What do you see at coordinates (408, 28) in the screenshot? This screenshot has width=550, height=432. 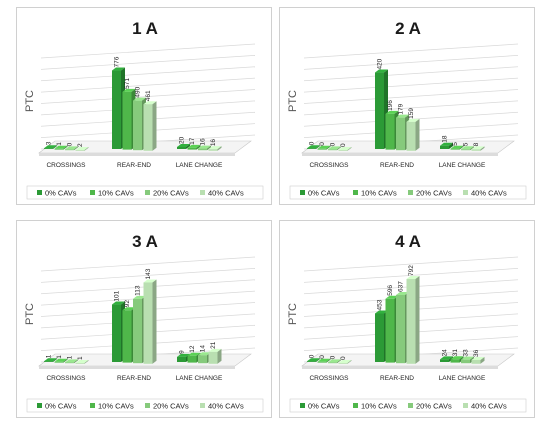 I see `chart-title: 2 A` at bounding box center [408, 28].